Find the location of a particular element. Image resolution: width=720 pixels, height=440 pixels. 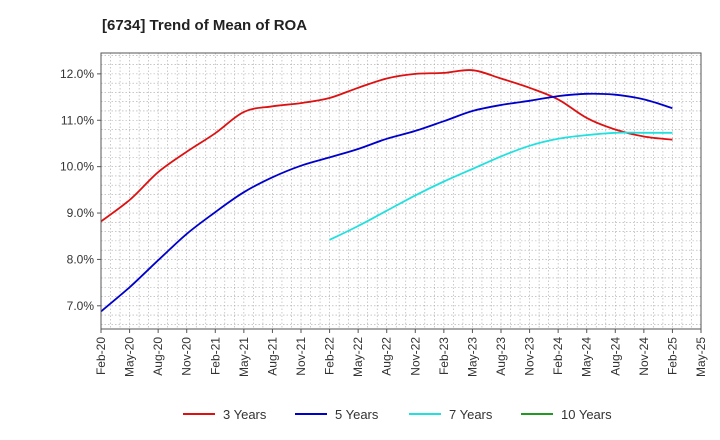

x-tick-label: Aug-22 is located at coordinates (387, 356).